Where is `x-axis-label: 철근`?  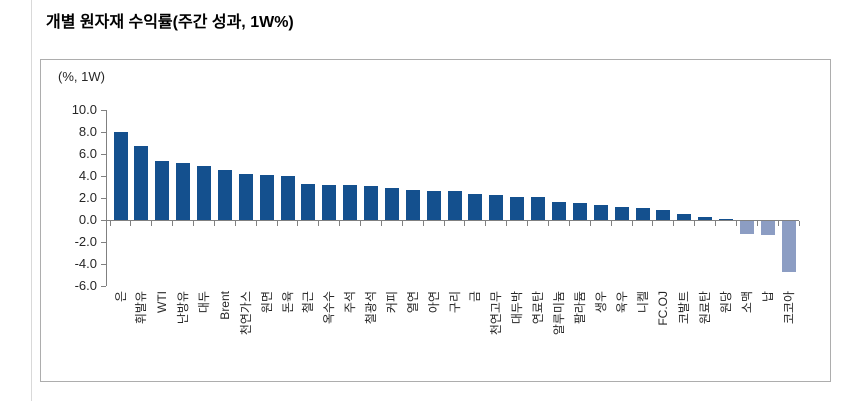 x-axis-label: 철근 is located at coordinates (308, 302).